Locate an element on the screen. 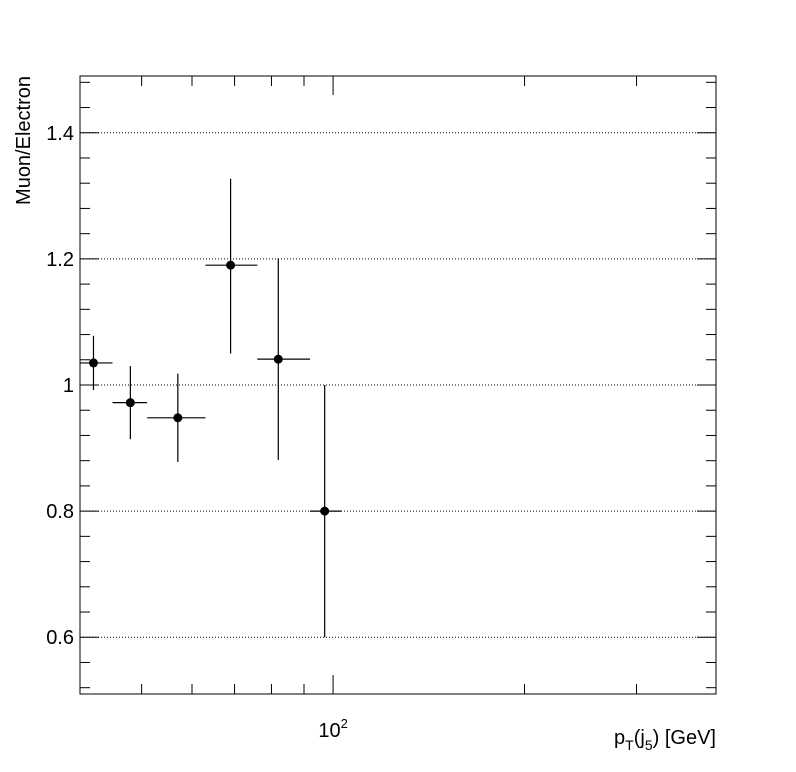  y-axis-title: Muon/Electron is located at coordinates (24, 140).